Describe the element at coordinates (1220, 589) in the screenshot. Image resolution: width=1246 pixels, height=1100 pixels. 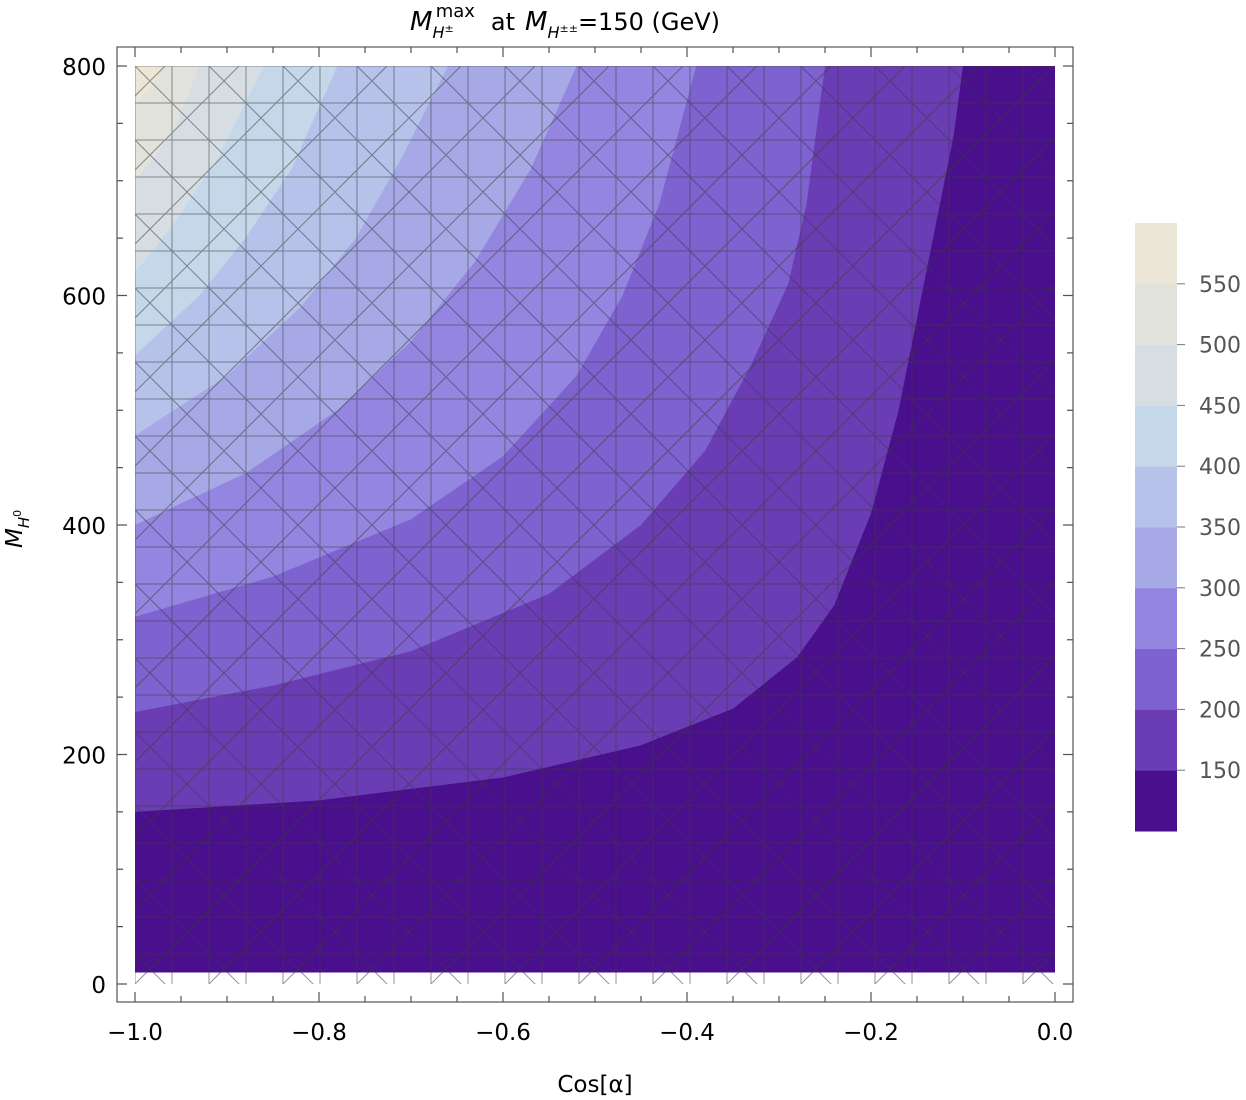
I see `colorbar-label: 300` at that location.